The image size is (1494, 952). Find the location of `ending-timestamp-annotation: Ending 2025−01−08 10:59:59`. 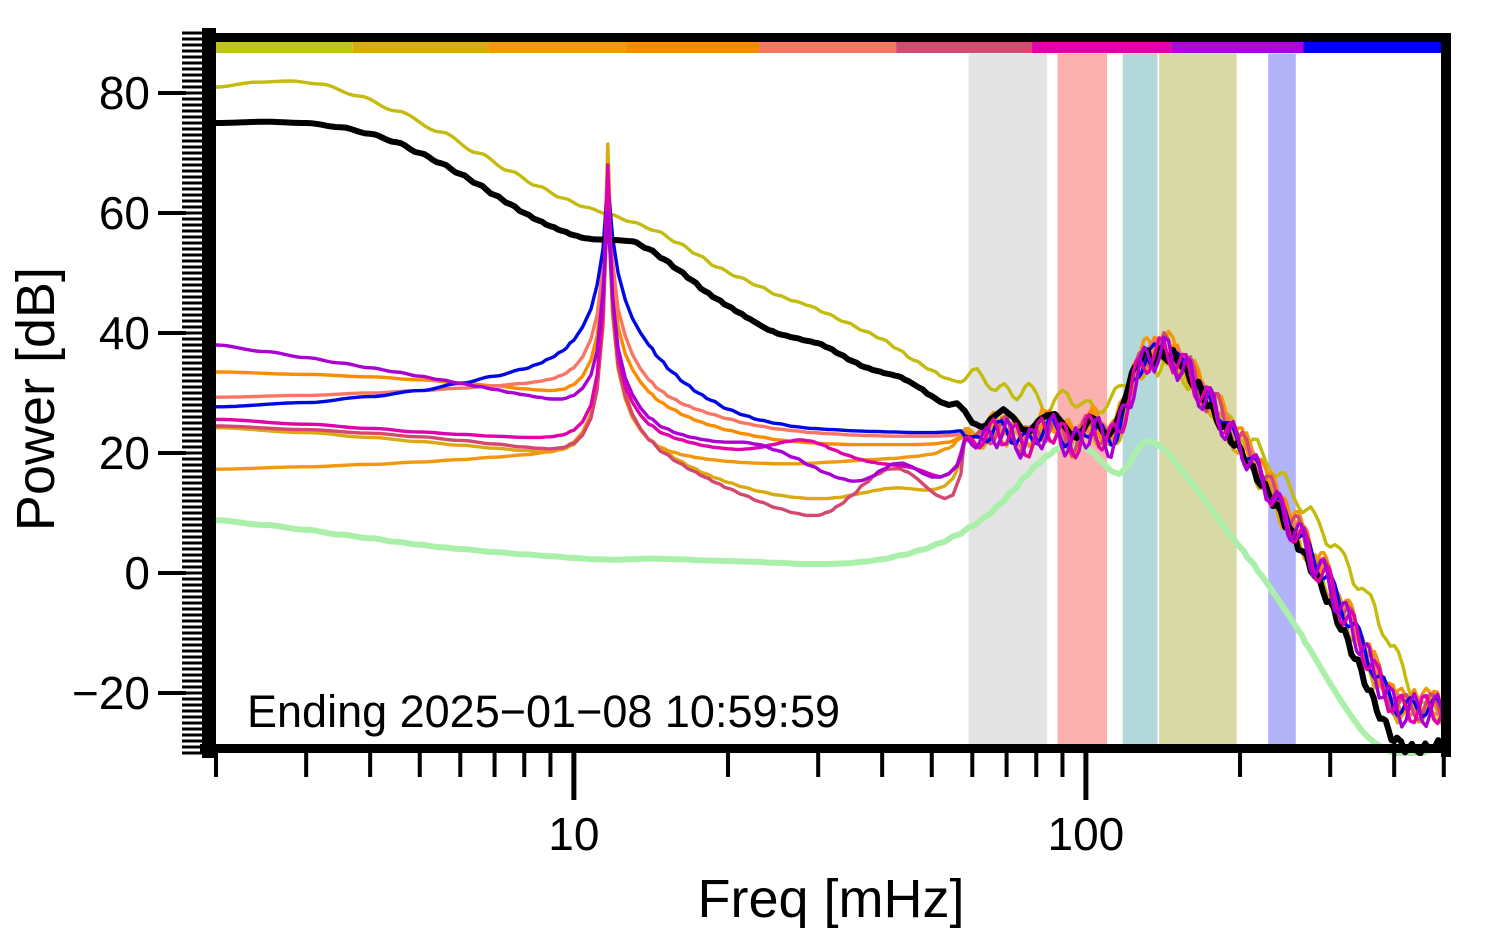

ending-timestamp-annotation: Ending 2025−01−08 10:59:59 is located at coordinates (544, 711).